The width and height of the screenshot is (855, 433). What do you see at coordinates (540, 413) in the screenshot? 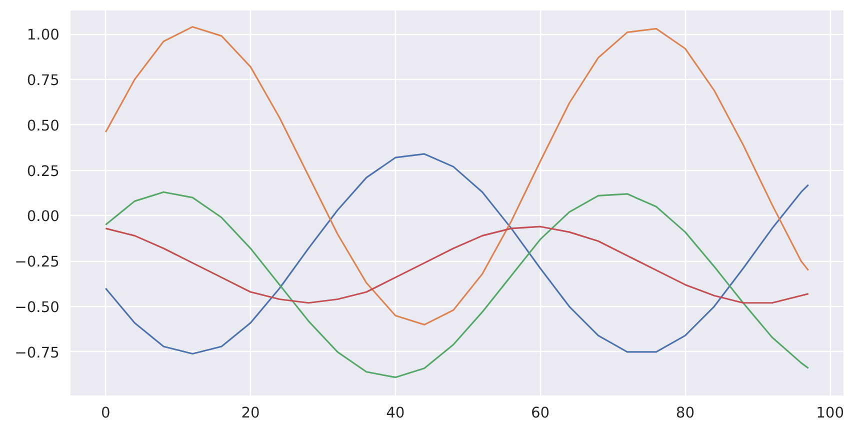
I see `x-tick-label: 60` at bounding box center [540, 413].